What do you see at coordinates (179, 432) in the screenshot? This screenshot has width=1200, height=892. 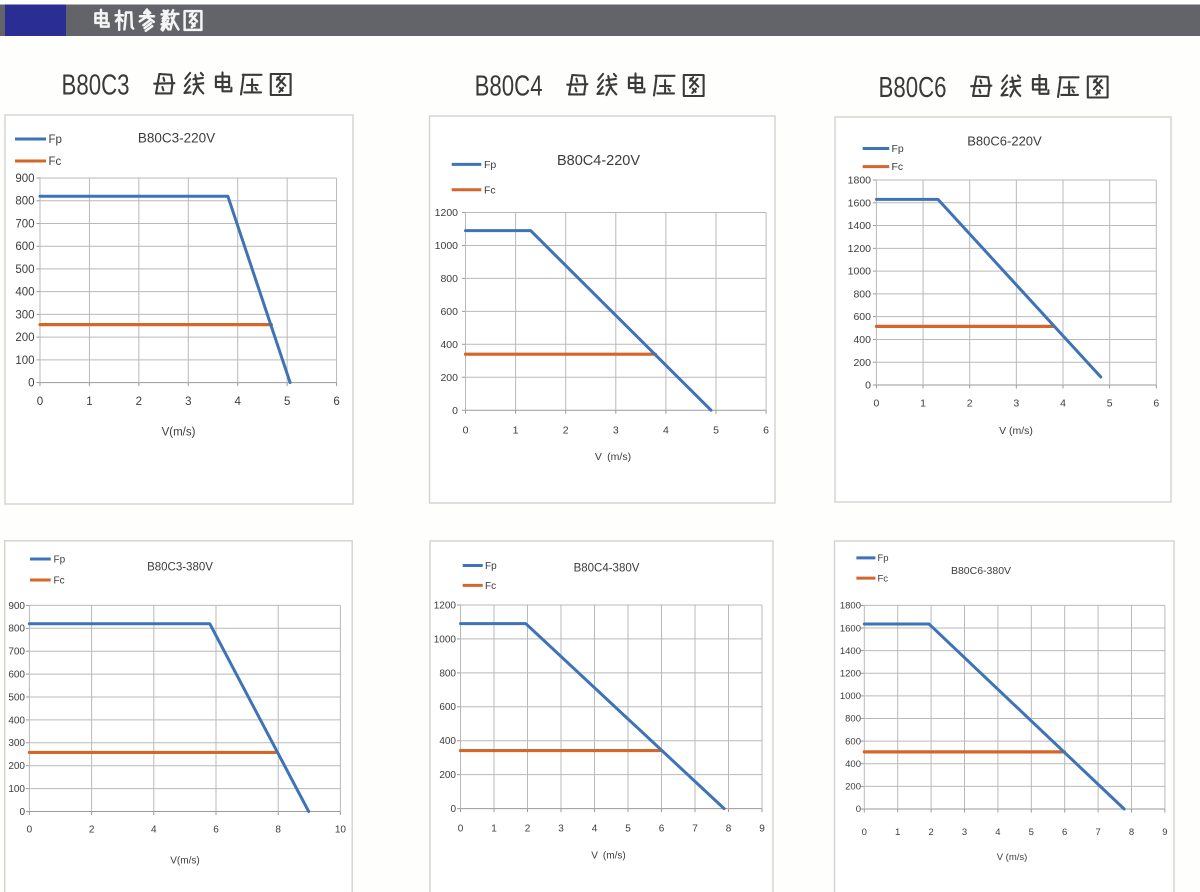 I see `svg-text: V(m/s)` at bounding box center [179, 432].